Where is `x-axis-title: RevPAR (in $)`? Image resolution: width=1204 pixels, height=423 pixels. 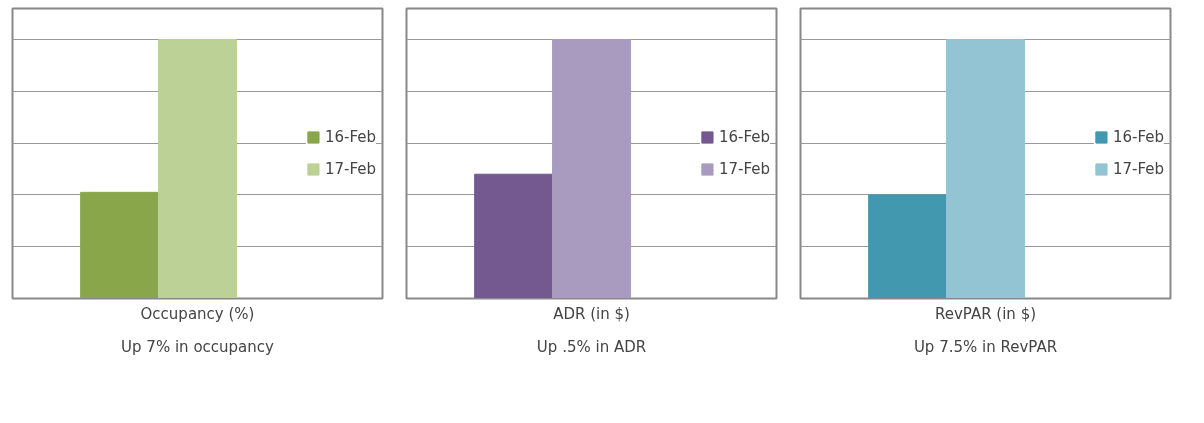 x-axis-title: RevPAR (in $) is located at coordinates (985, 313).